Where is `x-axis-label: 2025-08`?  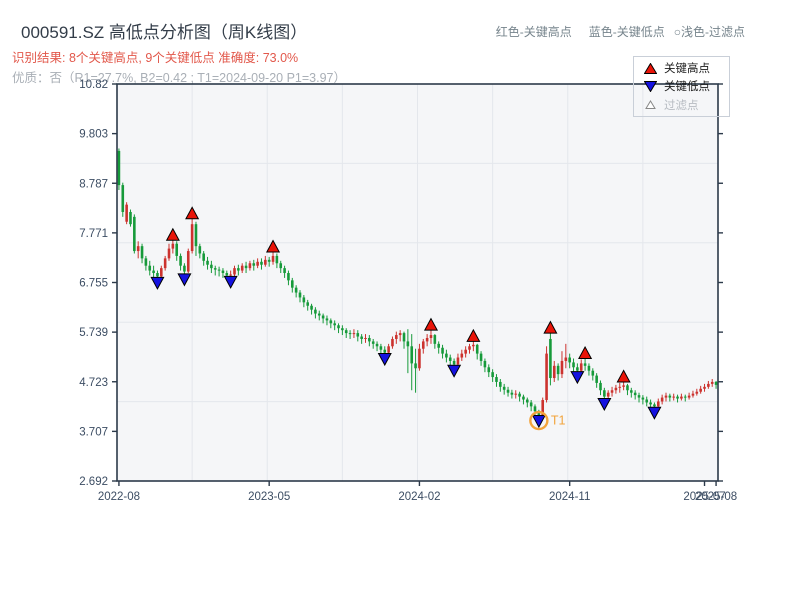 x-axis-label: 2025-08 is located at coordinates (716, 497).